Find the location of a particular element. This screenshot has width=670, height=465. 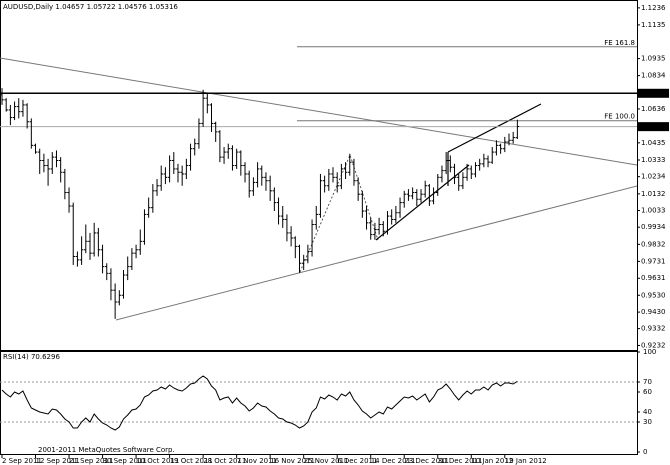

y-tick-label: 0.9731 is located at coordinates (653, 261).